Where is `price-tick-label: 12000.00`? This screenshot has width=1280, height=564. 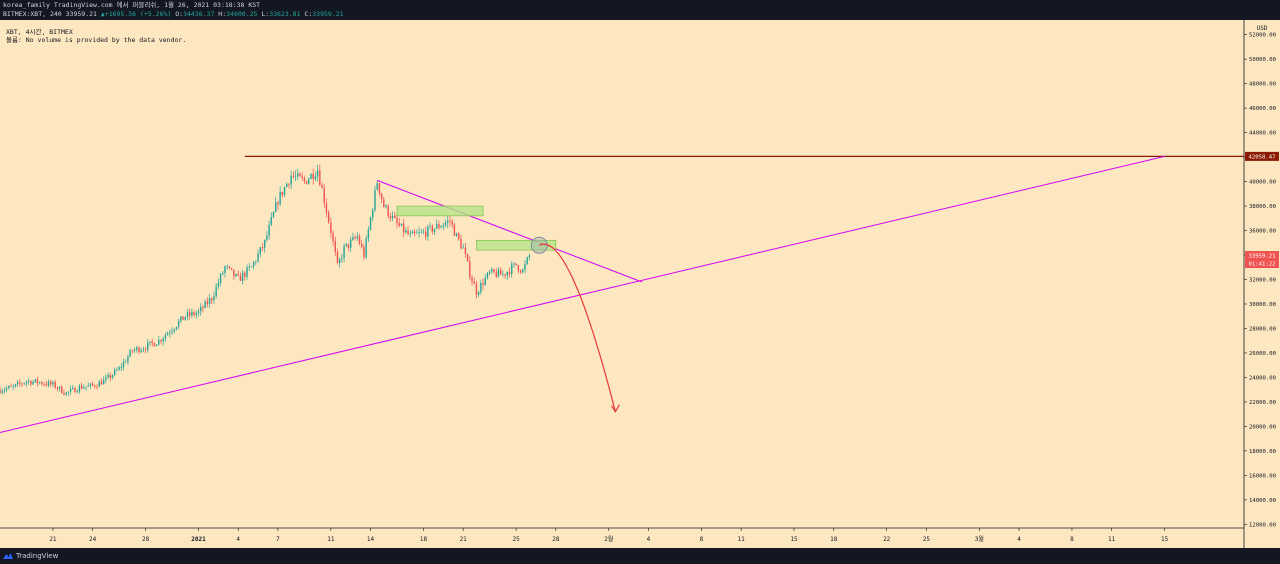 price-tick-label: 12000.00 is located at coordinates (1262, 525).